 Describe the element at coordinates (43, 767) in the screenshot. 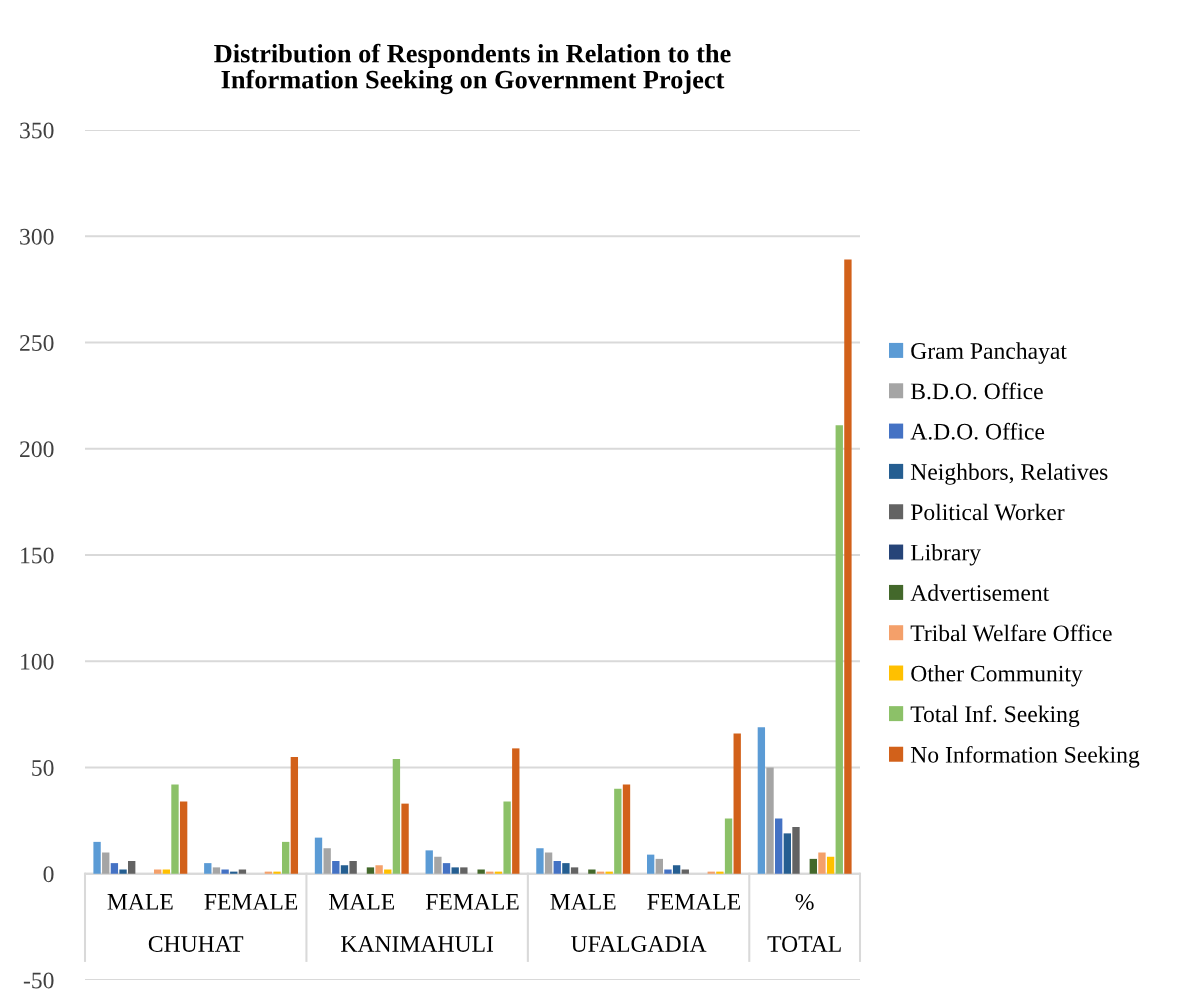

I see `y-tick-label: 50` at that location.